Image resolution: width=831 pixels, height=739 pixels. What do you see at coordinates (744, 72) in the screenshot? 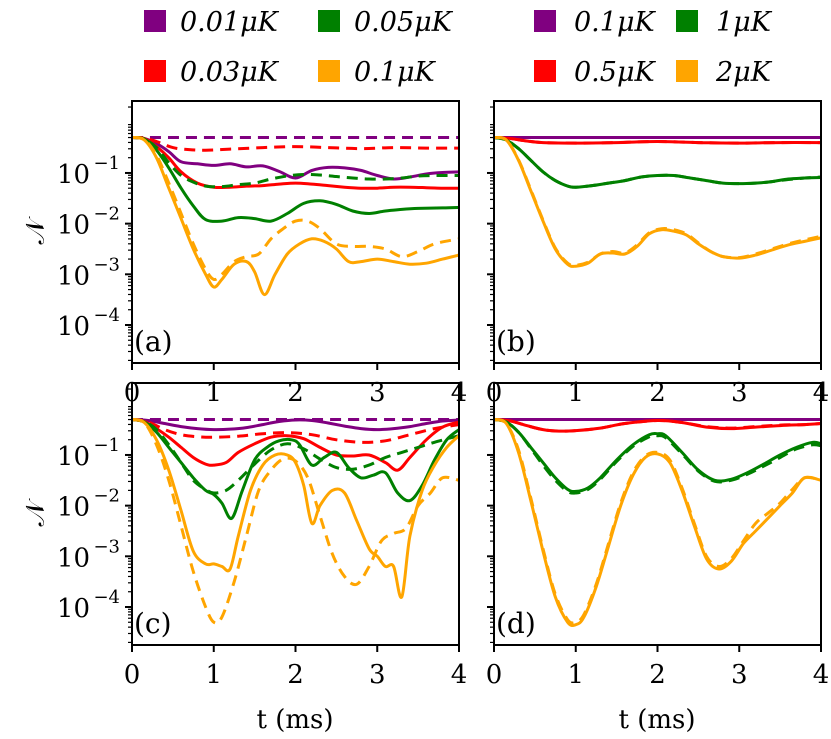
I see `legend-label-1-3: 2μK` at bounding box center [744, 72].